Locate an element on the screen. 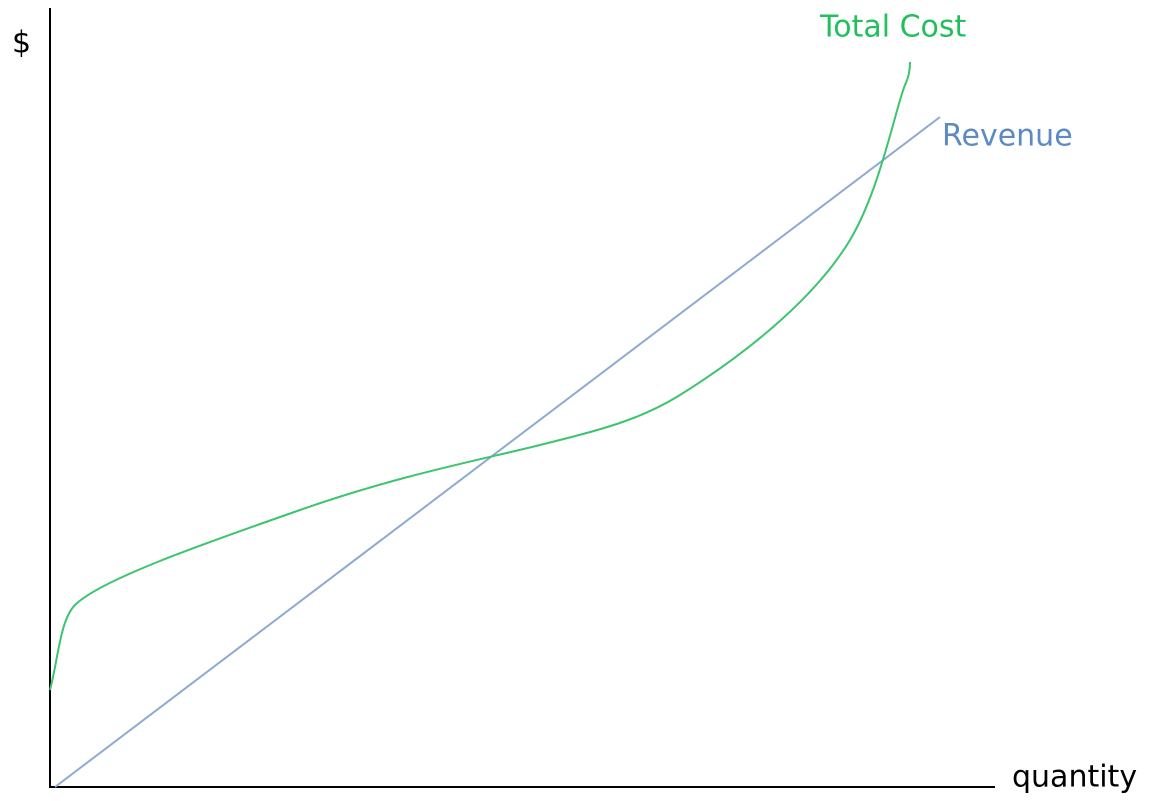 The width and height of the screenshot is (1157, 801). x-axis-label: quantity is located at coordinates (1074, 777).